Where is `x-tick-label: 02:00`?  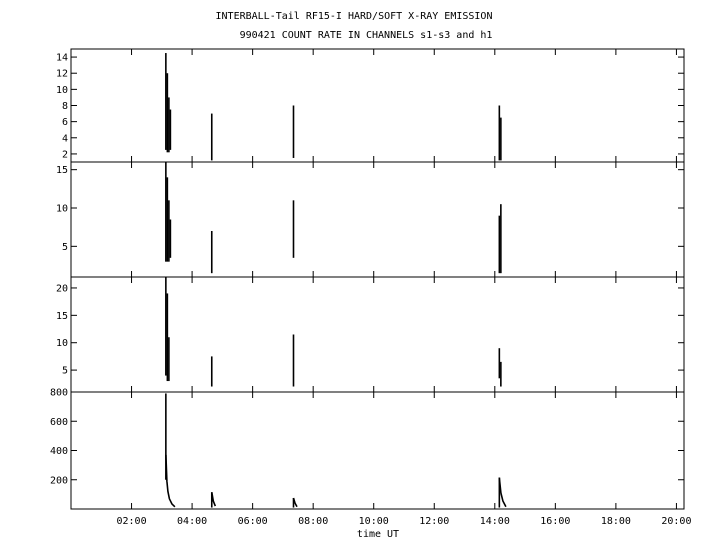 x-tick-label: 02:00 is located at coordinates (131, 521).